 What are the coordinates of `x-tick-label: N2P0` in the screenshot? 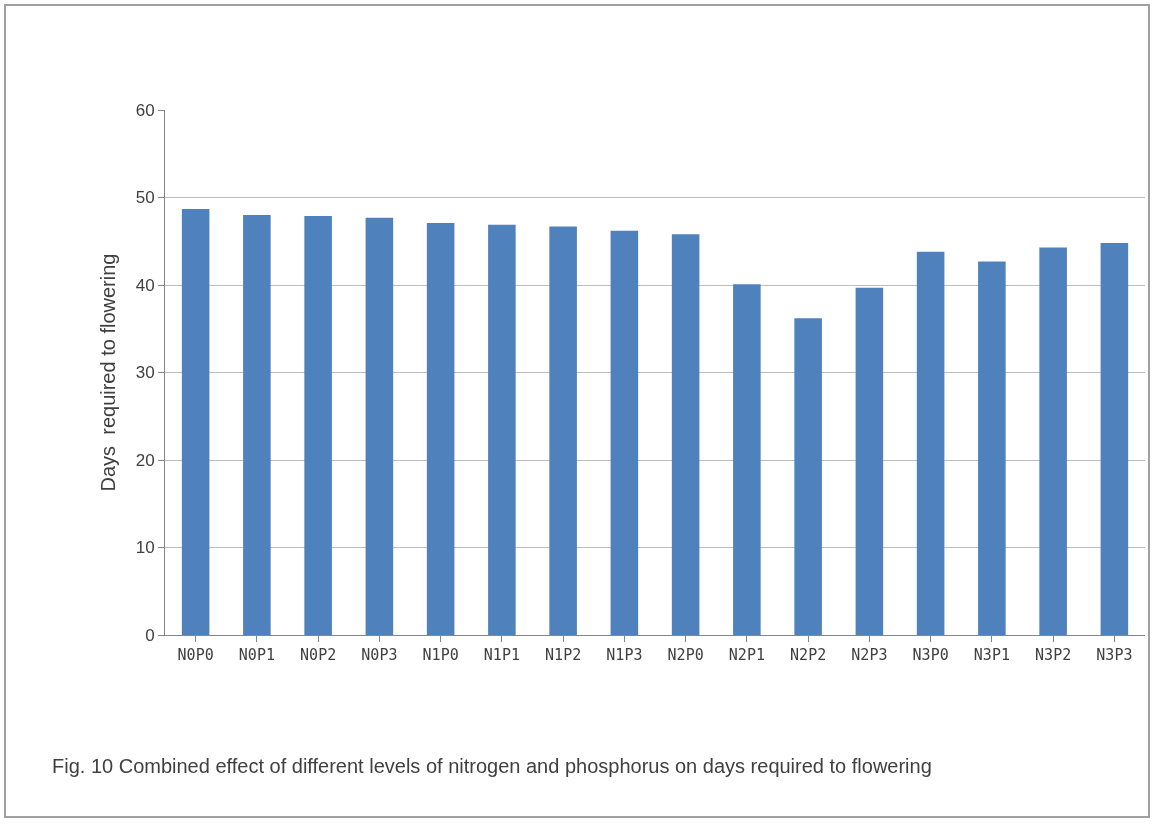 It's located at (685, 655).